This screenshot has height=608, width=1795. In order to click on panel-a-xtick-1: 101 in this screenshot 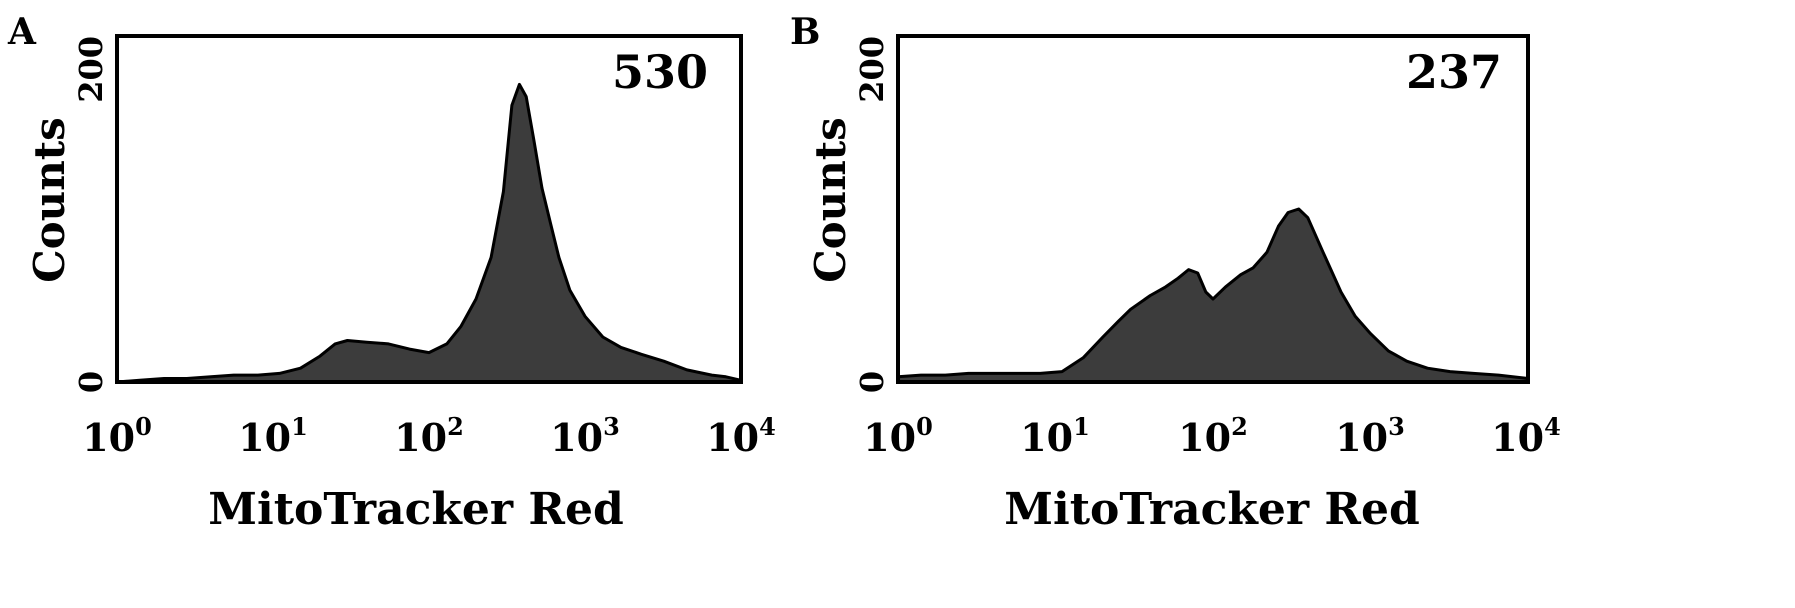, I will do `click(273, 436)`.